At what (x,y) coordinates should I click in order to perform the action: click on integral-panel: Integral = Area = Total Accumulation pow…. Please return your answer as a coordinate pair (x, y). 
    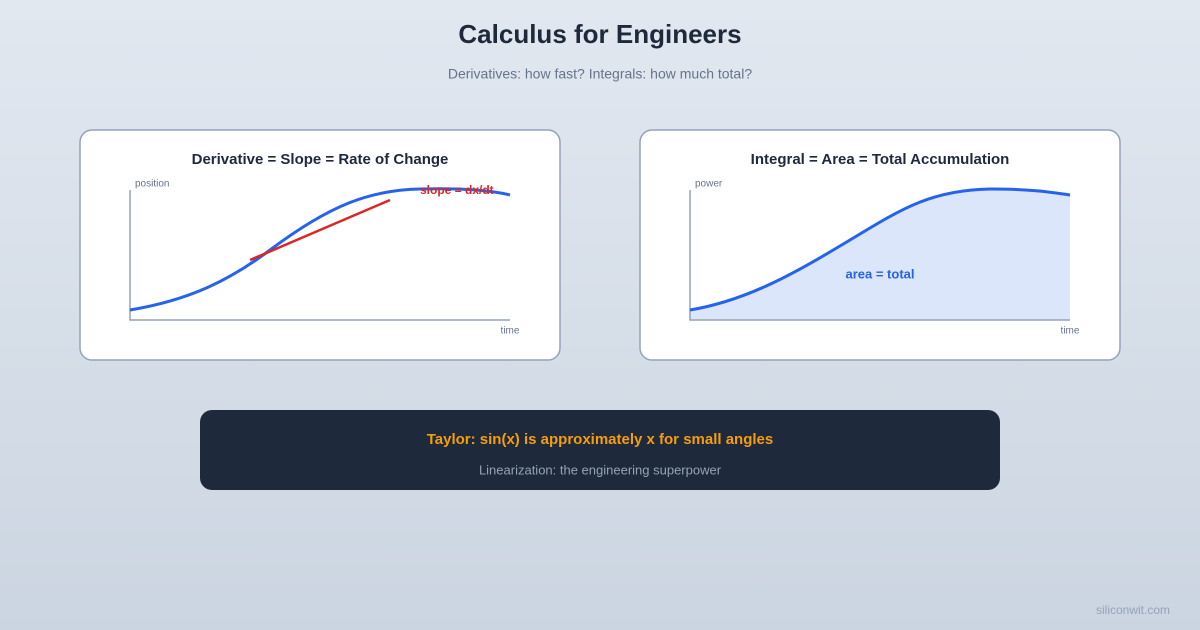
    Looking at the image, I should click on (880, 245).